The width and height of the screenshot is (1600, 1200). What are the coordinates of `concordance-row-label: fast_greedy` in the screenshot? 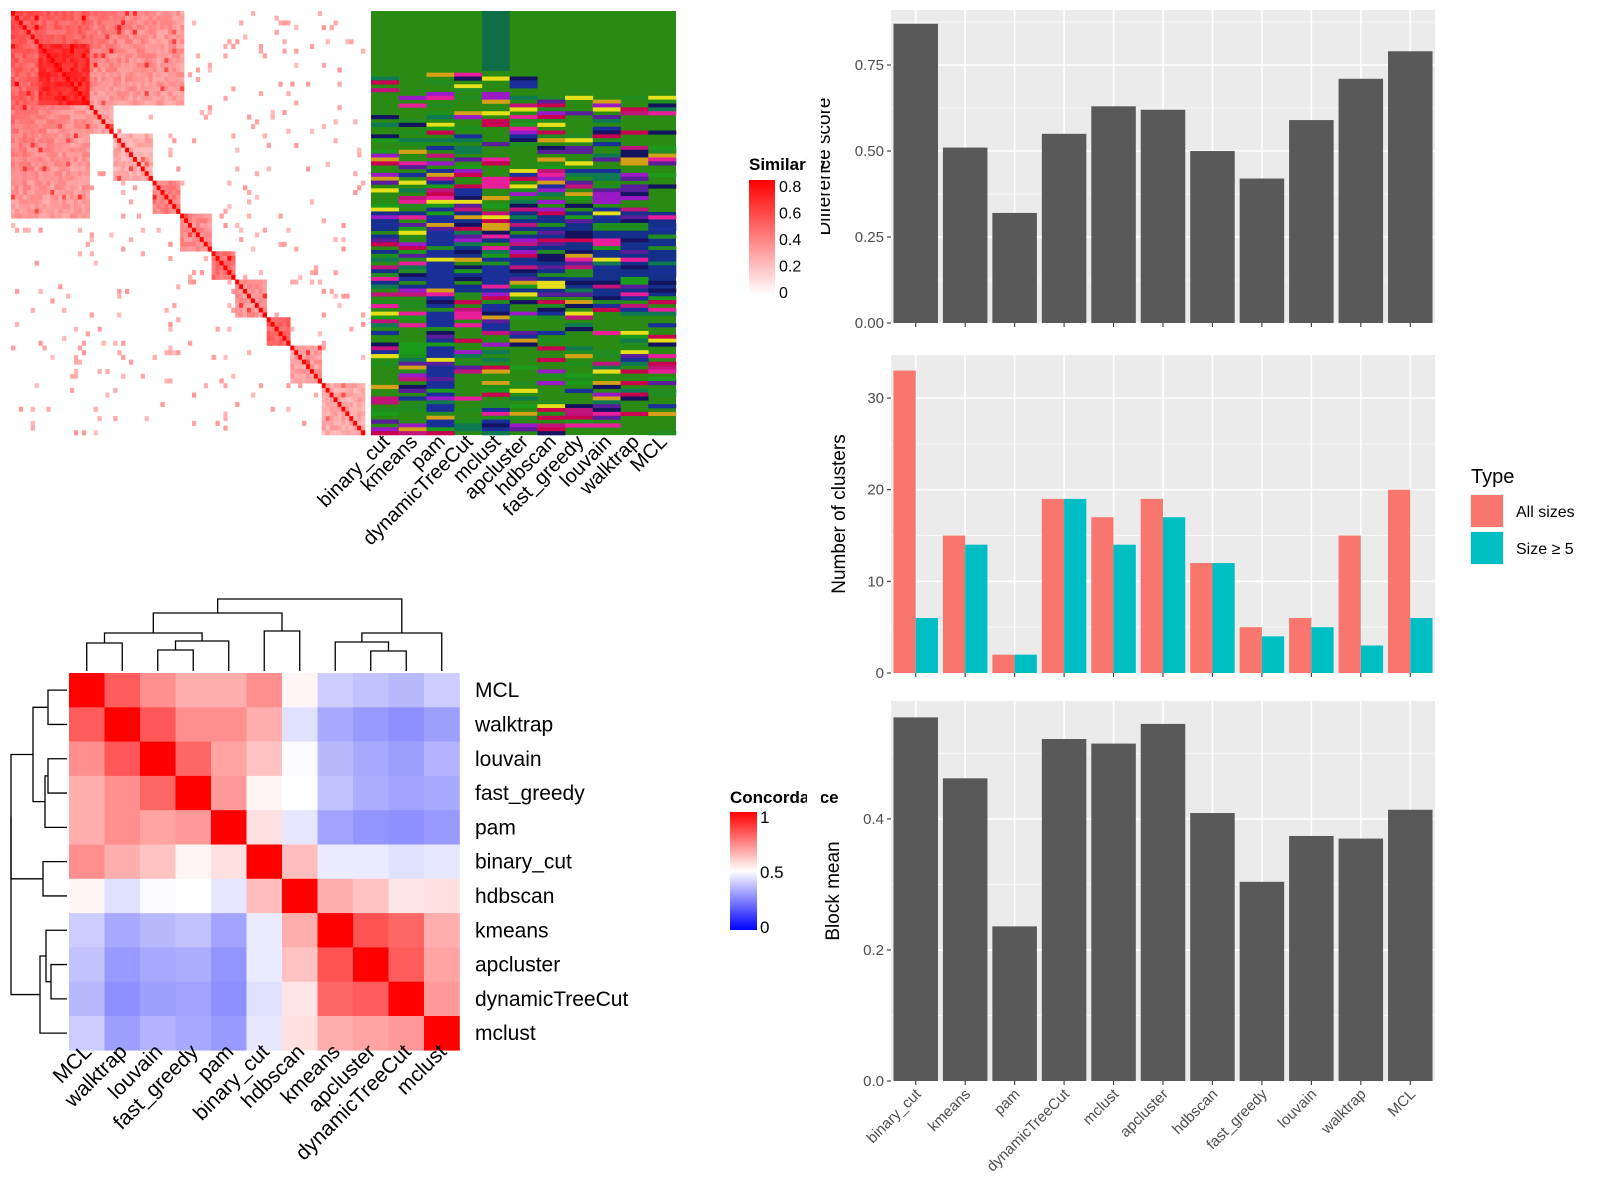 It's located at (530, 793).